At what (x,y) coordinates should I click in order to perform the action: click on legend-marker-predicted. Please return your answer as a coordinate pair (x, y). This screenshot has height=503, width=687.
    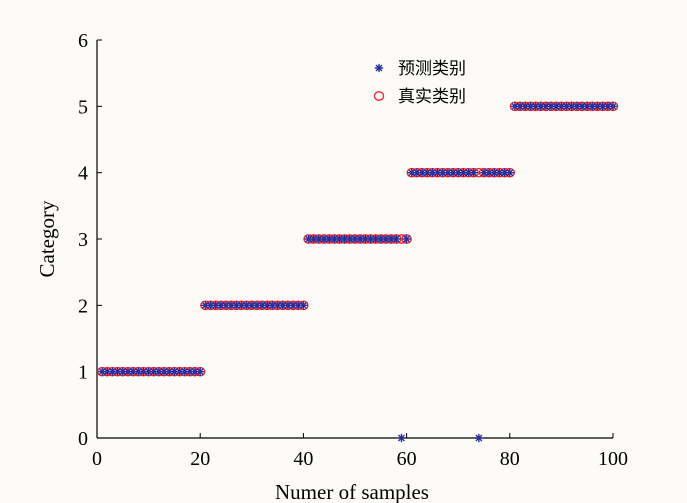
    Looking at the image, I should click on (379, 68).